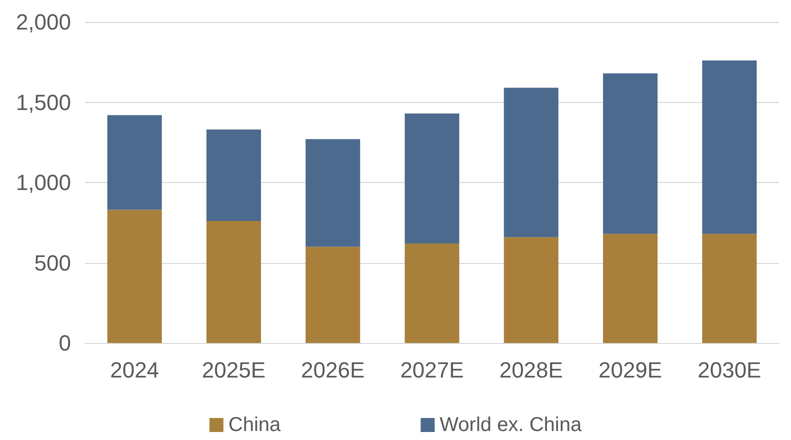  What do you see at coordinates (511, 425) in the screenshot?
I see `legend-label: World ex. China` at bounding box center [511, 425].